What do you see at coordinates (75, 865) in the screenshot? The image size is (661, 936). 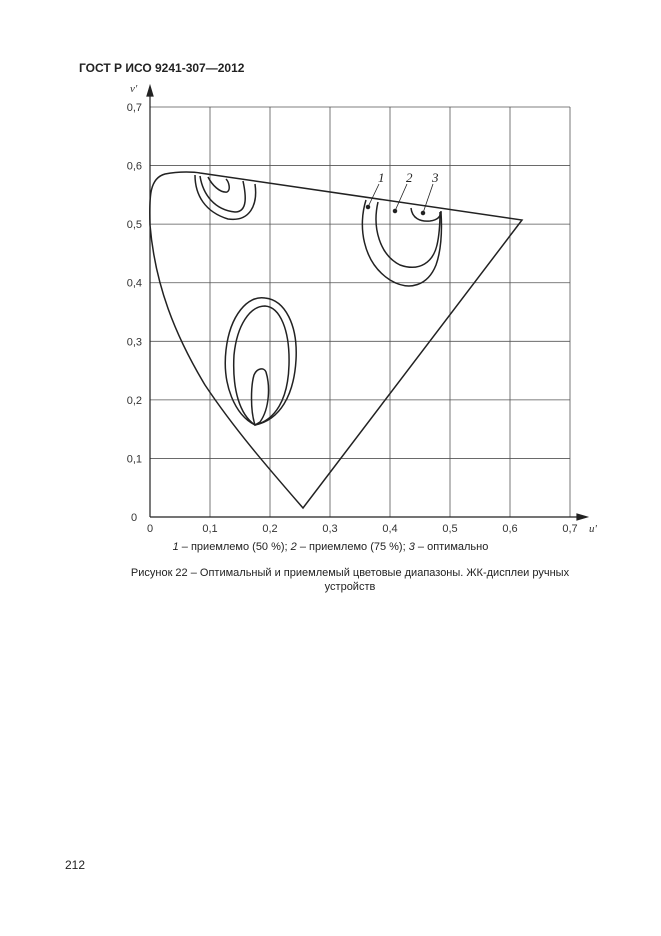 I see `page-number: 212` at bounding box center [75, 865].